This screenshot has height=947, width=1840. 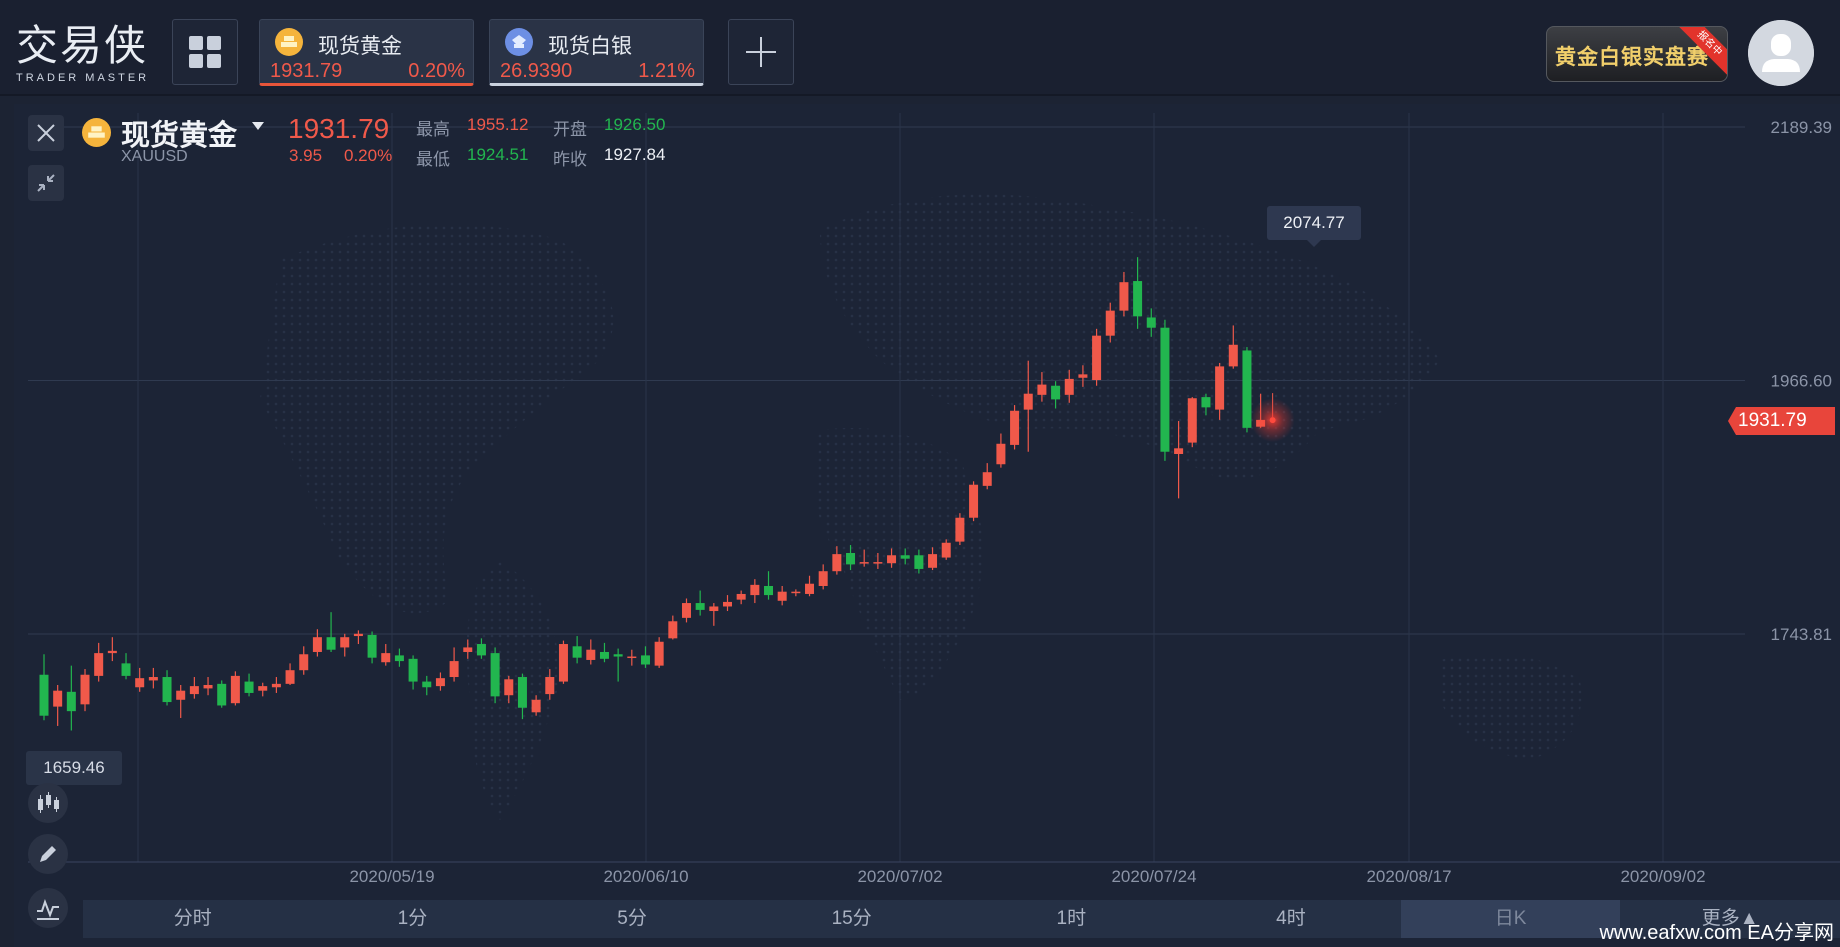 I want to click on symbol-name: 现货黄金, so click(x=179, y=136).